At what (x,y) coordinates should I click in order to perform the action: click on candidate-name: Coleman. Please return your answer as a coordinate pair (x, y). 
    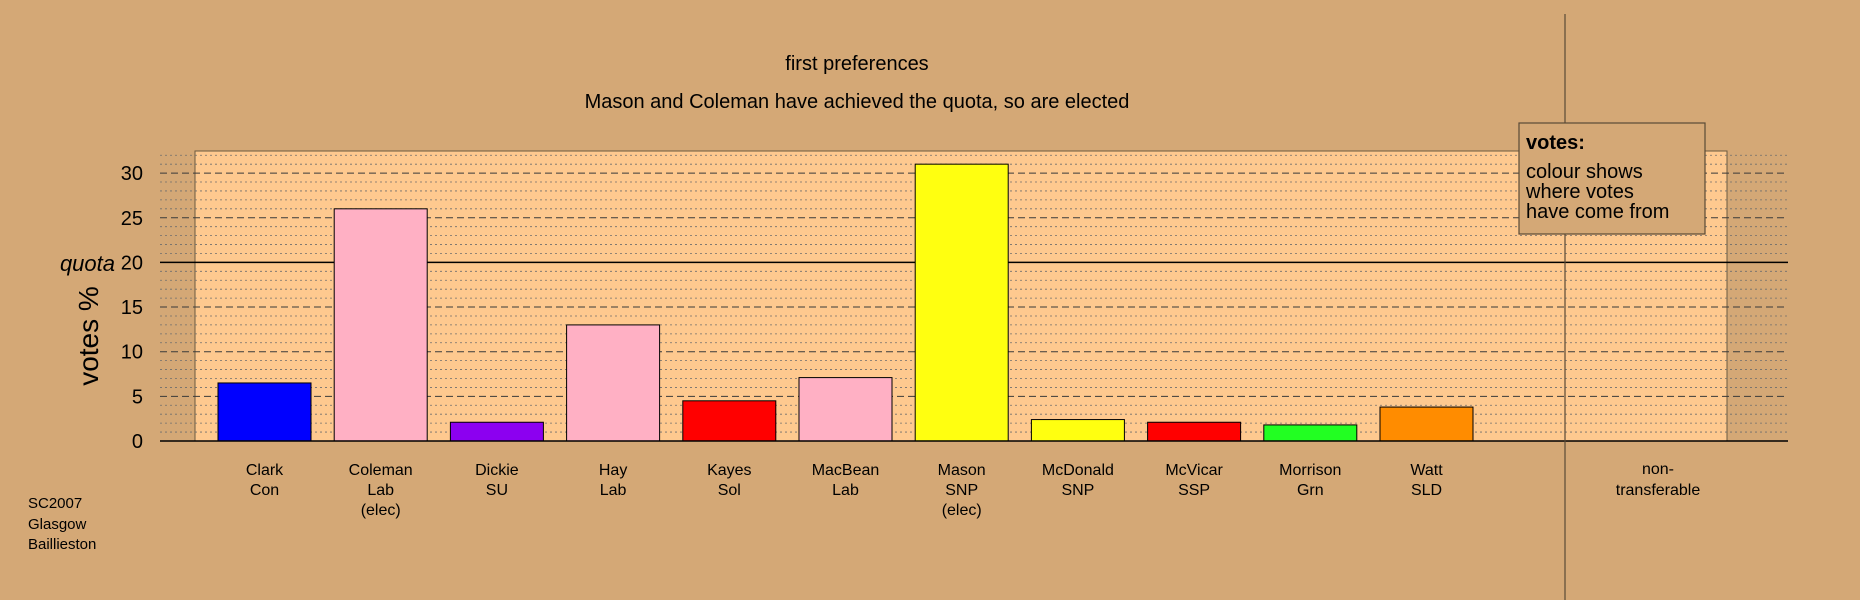
    Looking at the image, I should click on (381, 470).